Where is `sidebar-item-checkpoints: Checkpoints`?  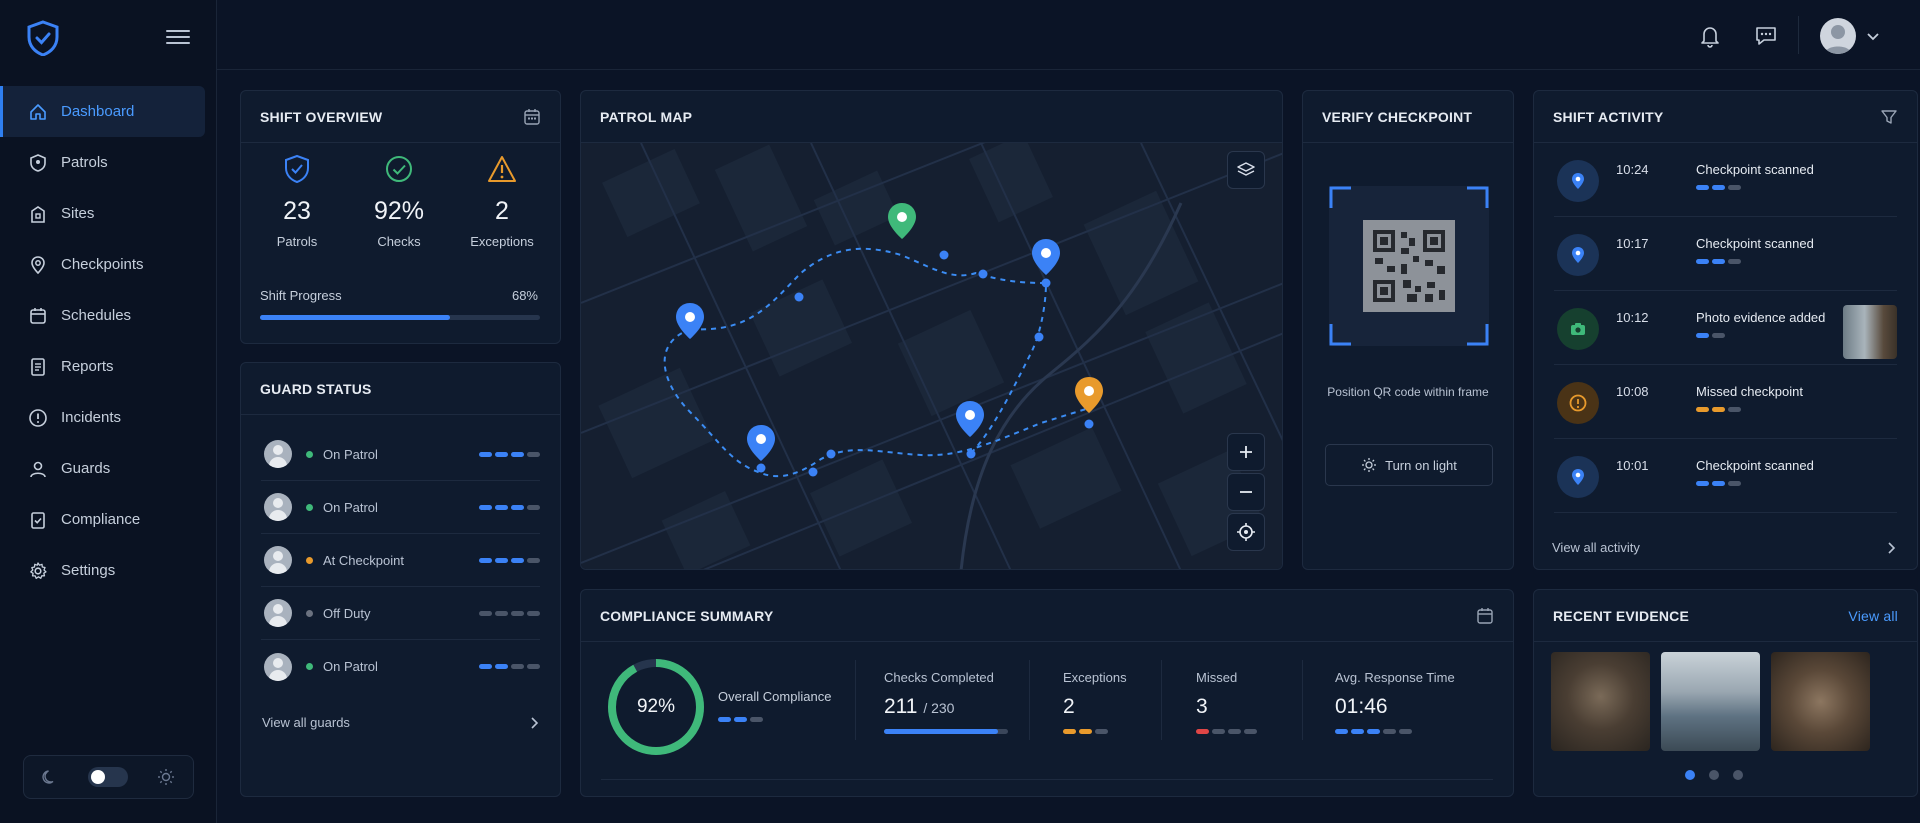
sidebar-item-checkpoints: Checkpoints is located at coordinates (108, 264).